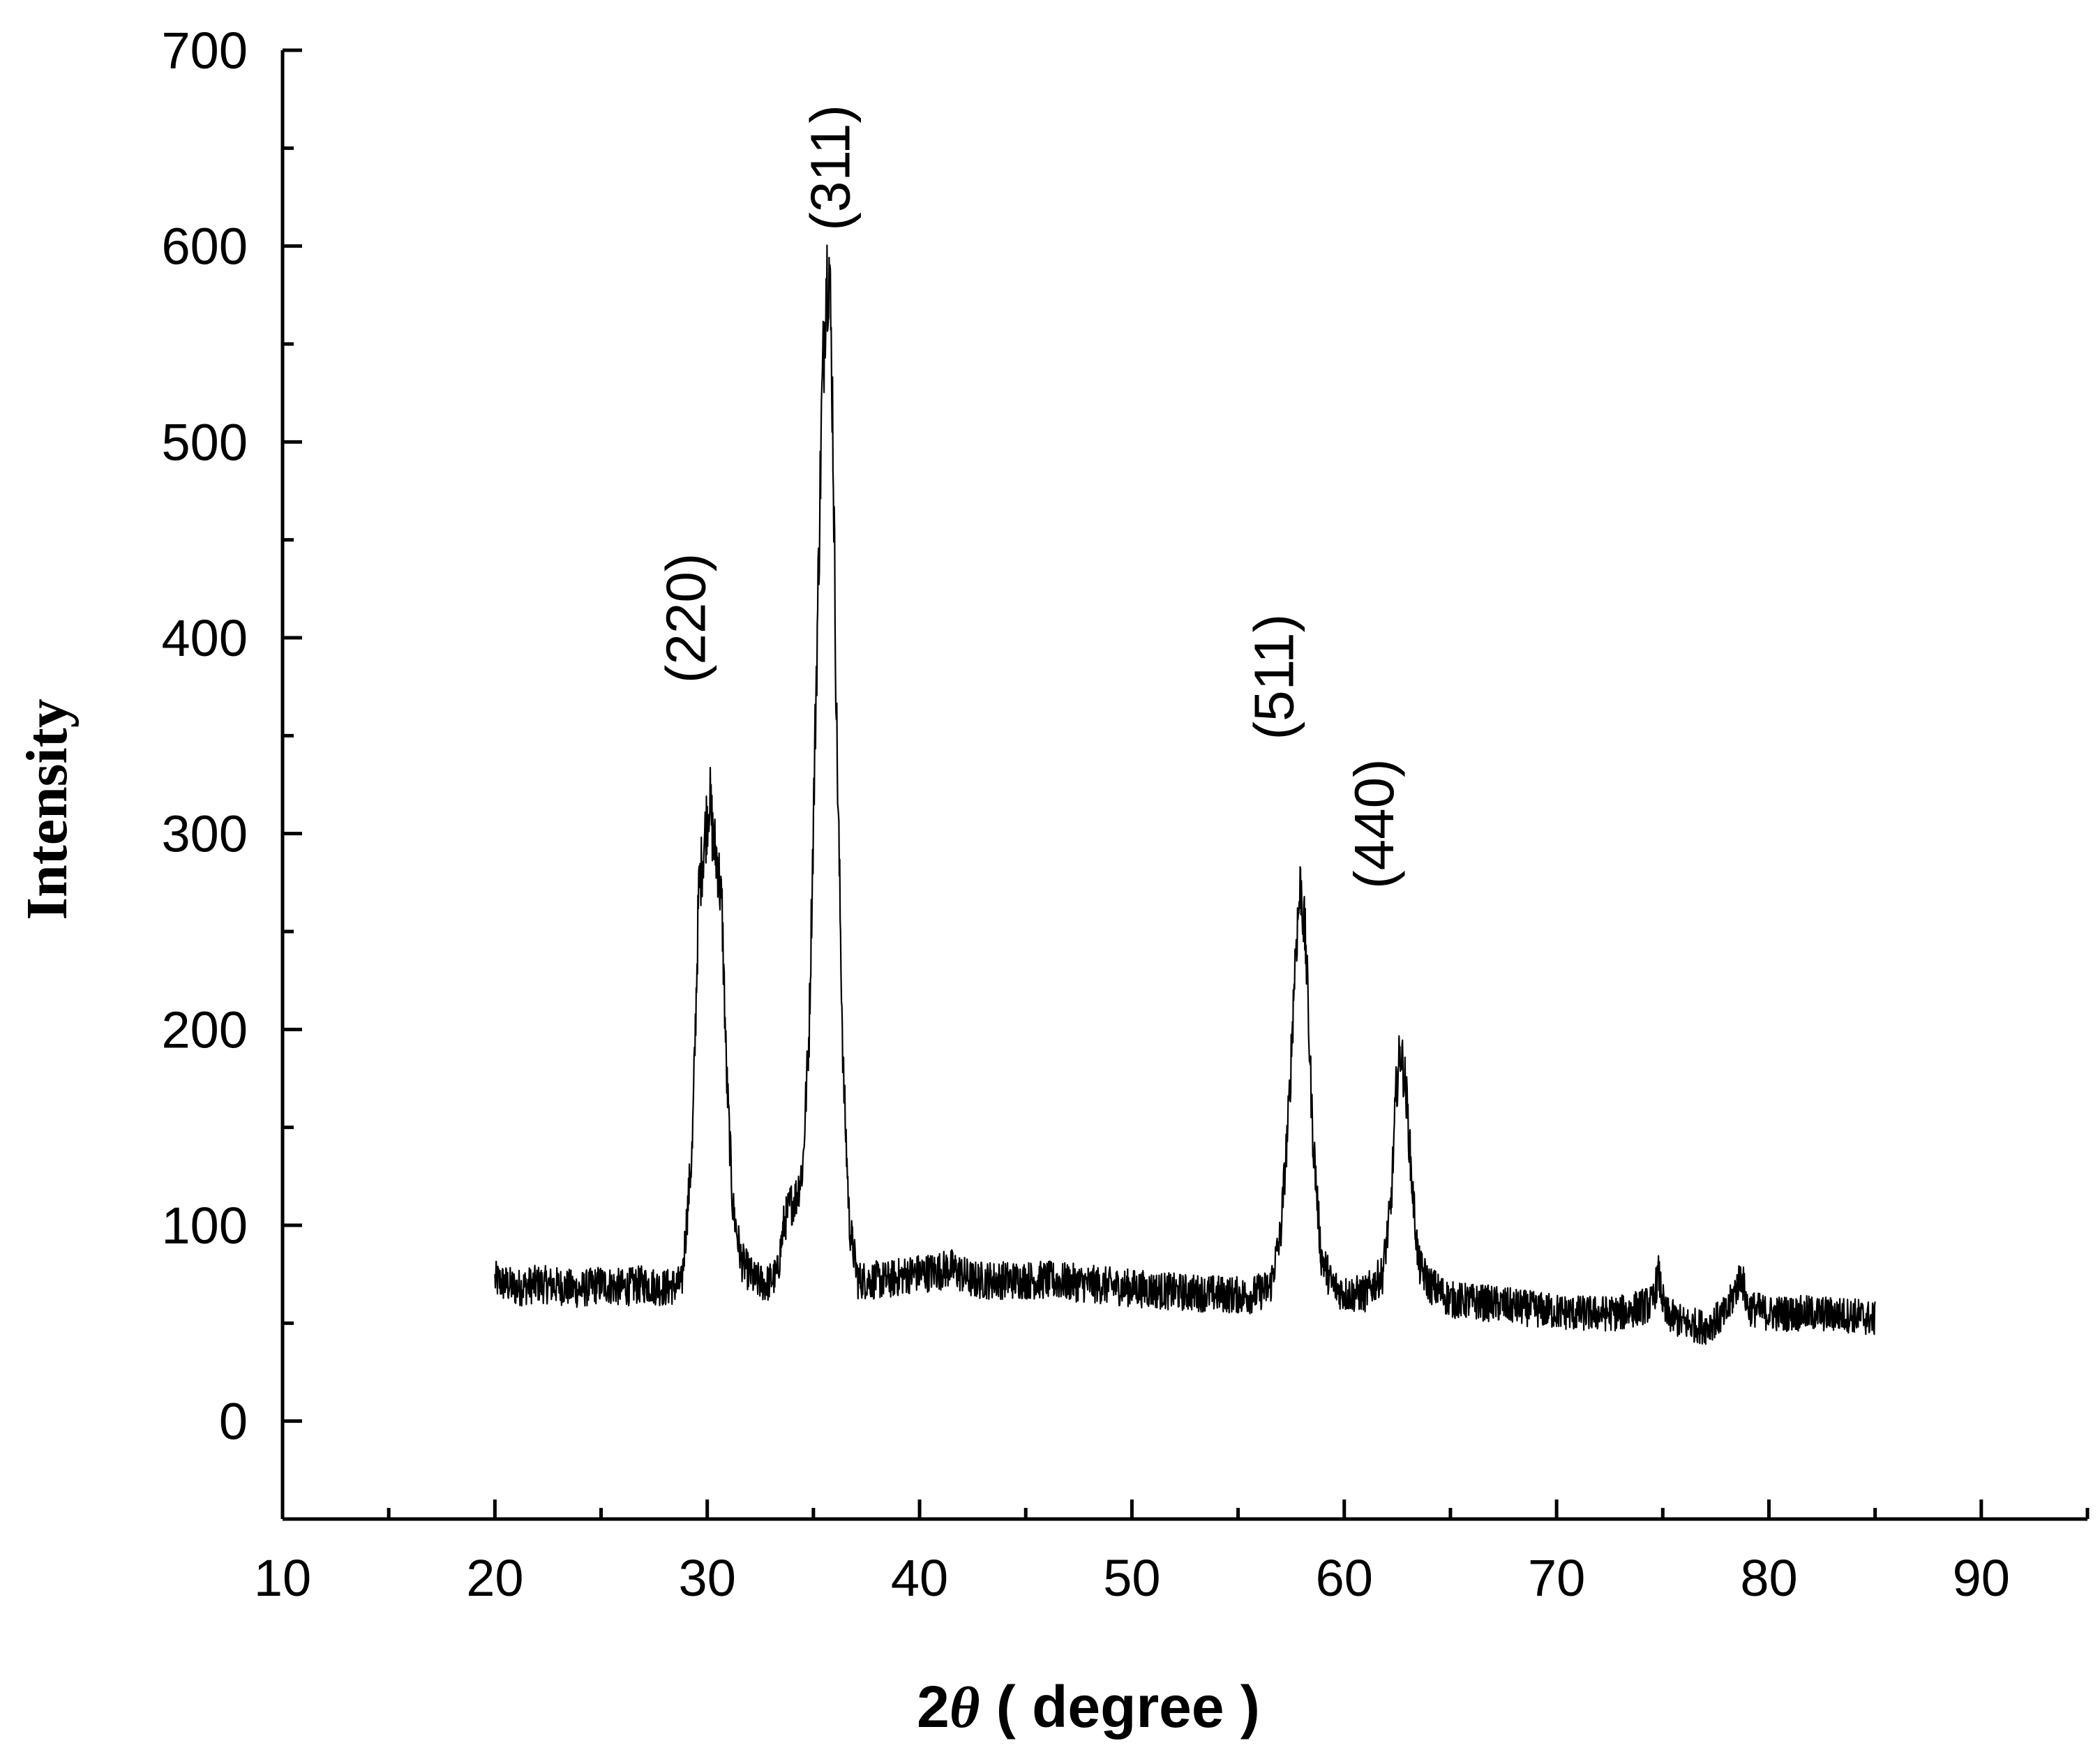 The width and height of the screenshot is (2100, 1750). What do you see at coordinates (205, 1226) in the screenshot?
I see `y-tick-label: 100` at bounding box center [205, 1226].